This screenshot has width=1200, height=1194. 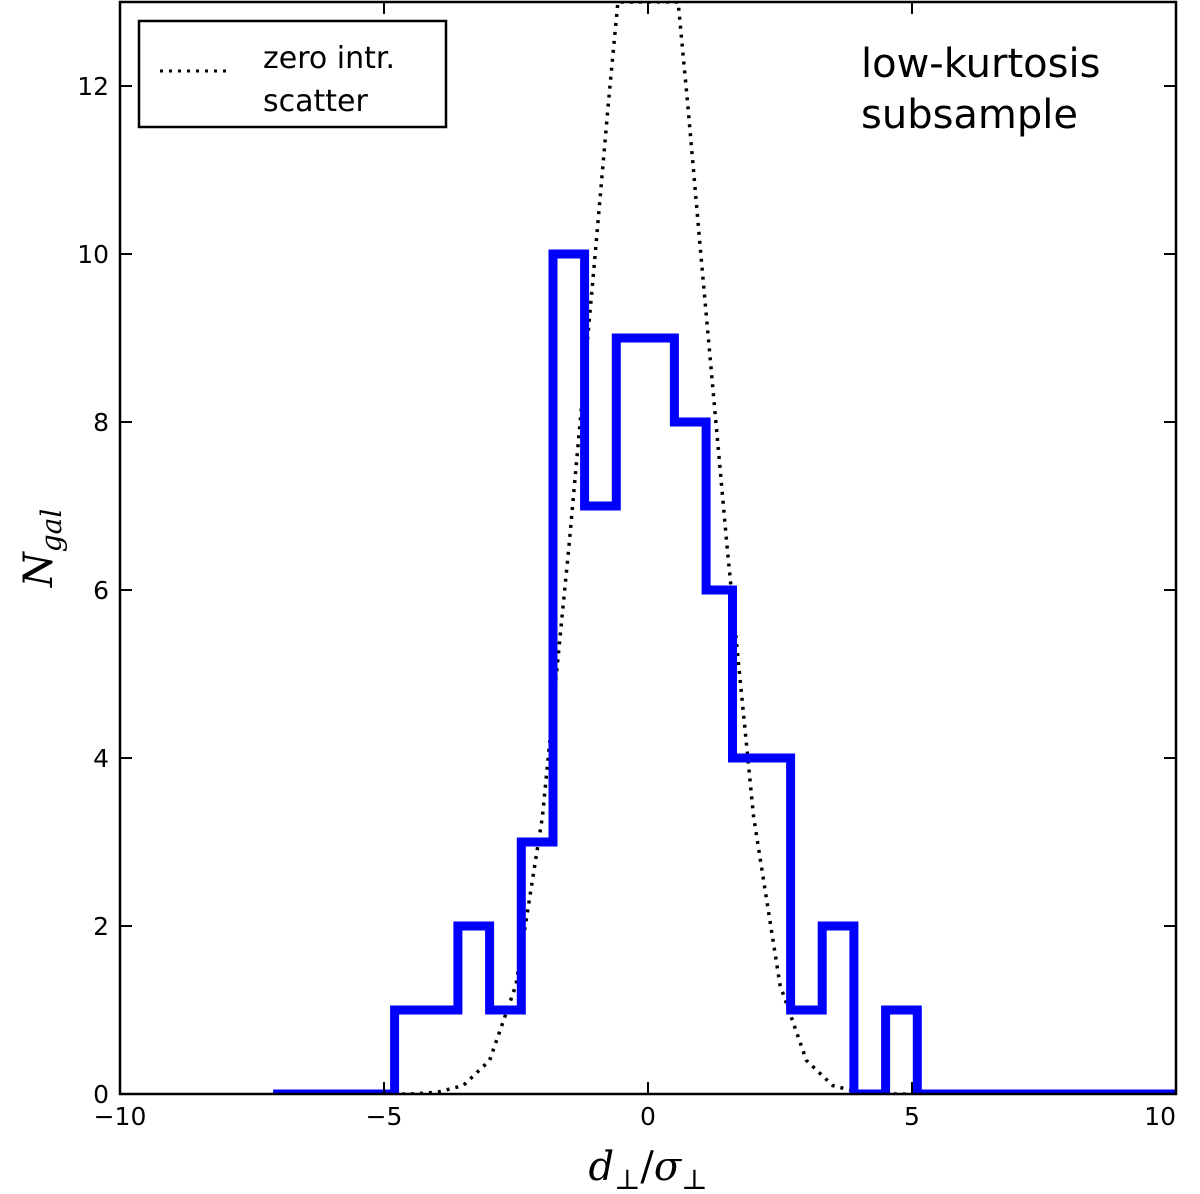 I want to click on x-tick-label: −10, so click(x=120, y=1116).